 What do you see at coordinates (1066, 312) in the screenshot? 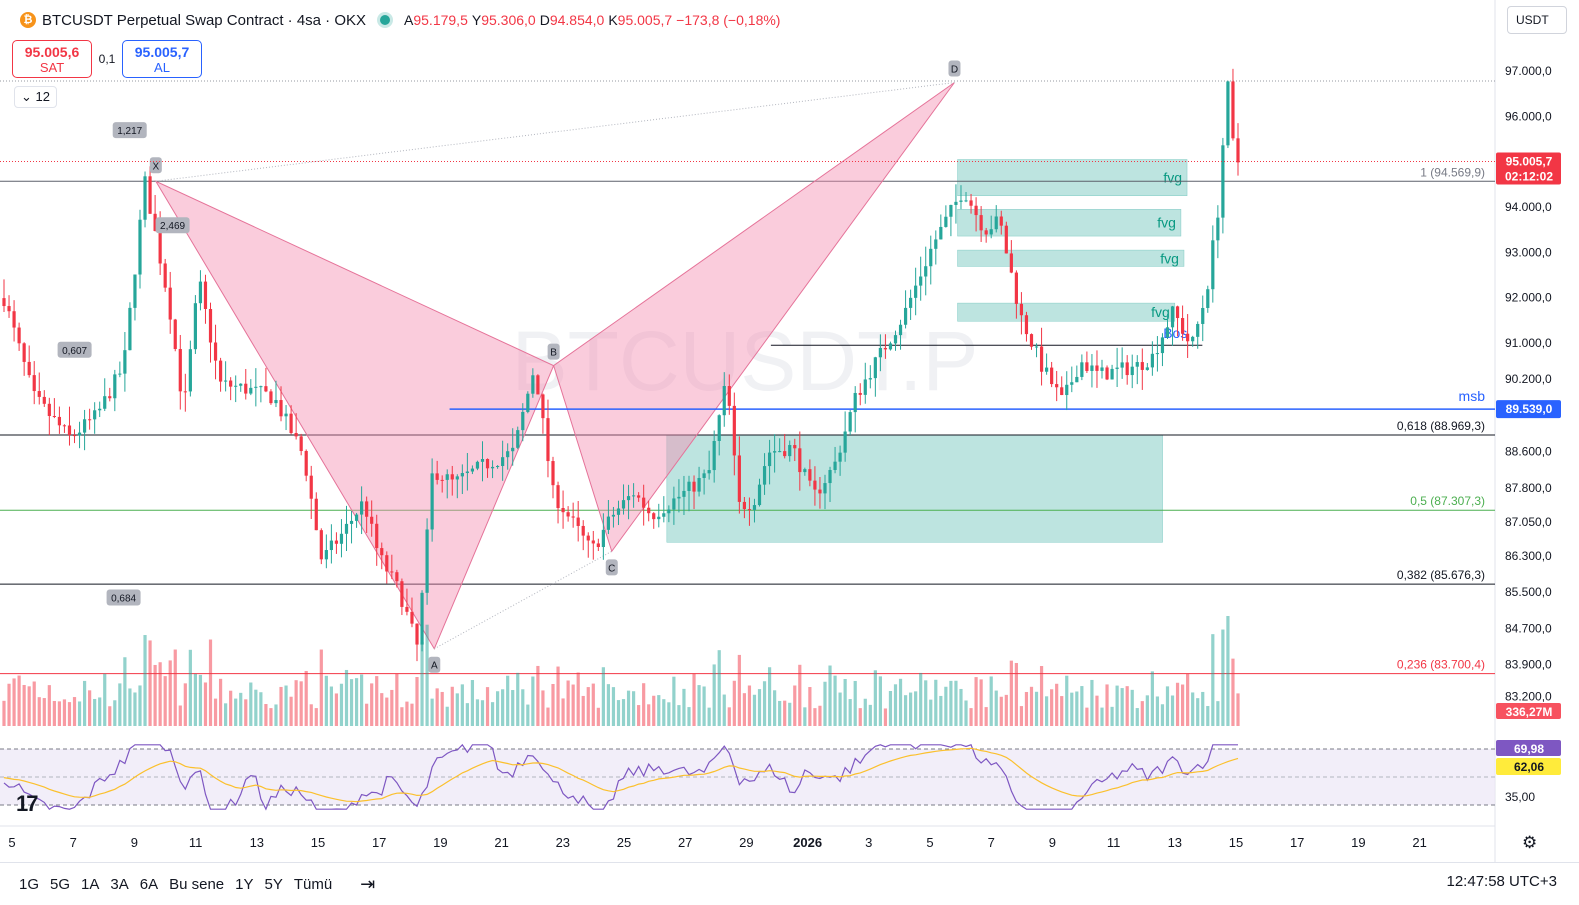
I see `fvg-zone` at bounding box center [1066, 312].